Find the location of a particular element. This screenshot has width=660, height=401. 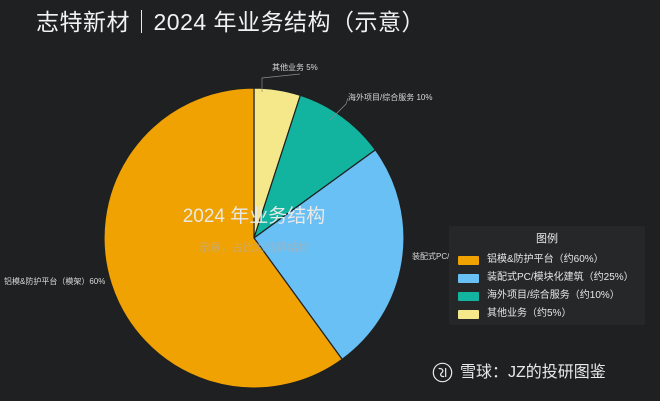

legend-item: 其他业务（约5%） is located at coordinates (551, 314).